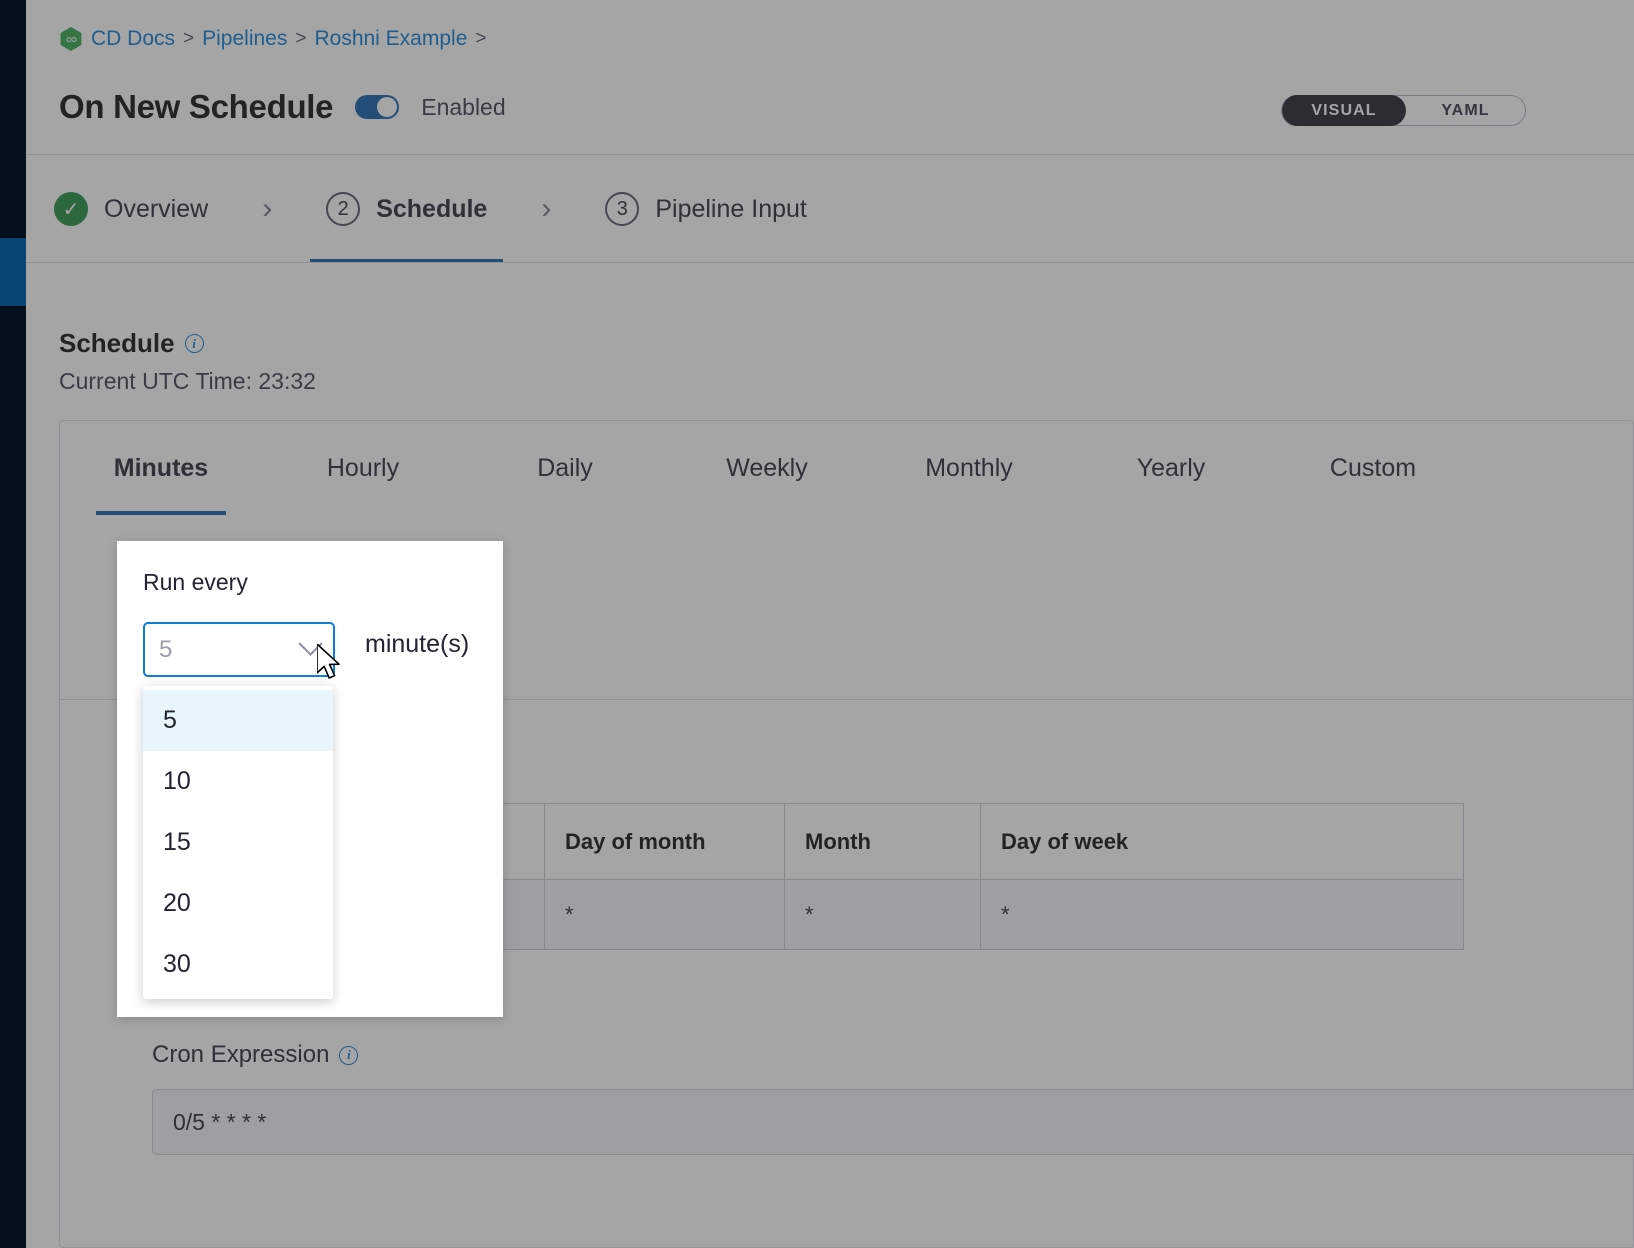  I want to click on view-mode-visual: VISUAL, so click(1344, 110).